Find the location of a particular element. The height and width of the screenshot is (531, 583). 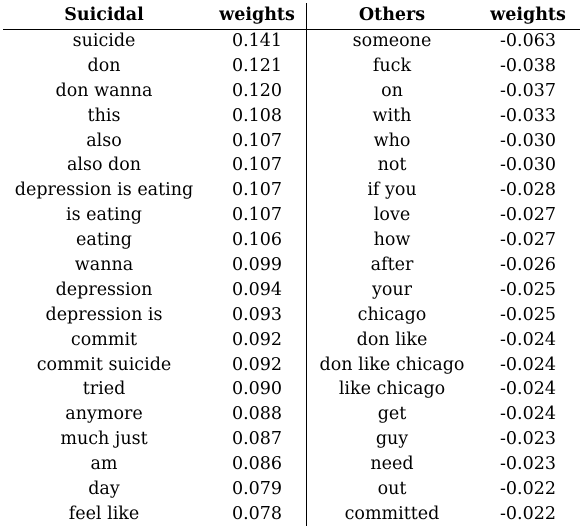

suicidal-term: much just is located at coordinates (104, 439).